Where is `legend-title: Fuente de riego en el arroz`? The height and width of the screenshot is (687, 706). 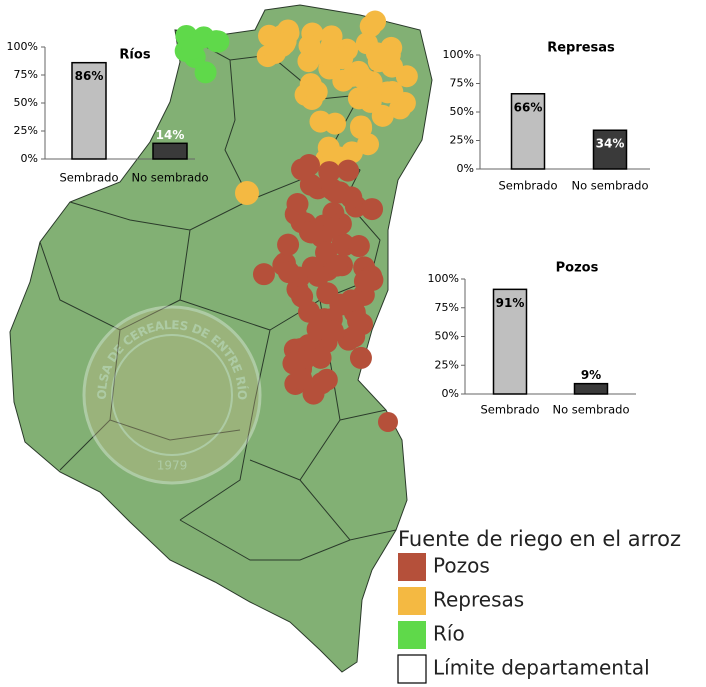 legend-title: Fuente de riego en el arroz is located at coordinates (539, 539).